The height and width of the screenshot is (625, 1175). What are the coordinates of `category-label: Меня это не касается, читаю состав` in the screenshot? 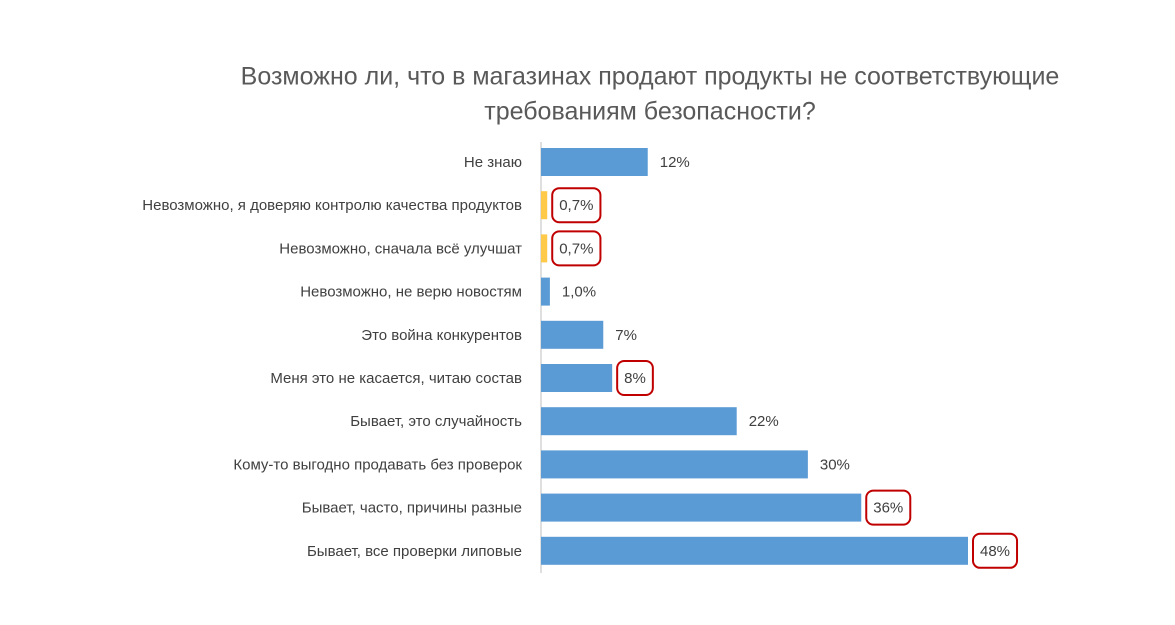 It's located at (396, 378).